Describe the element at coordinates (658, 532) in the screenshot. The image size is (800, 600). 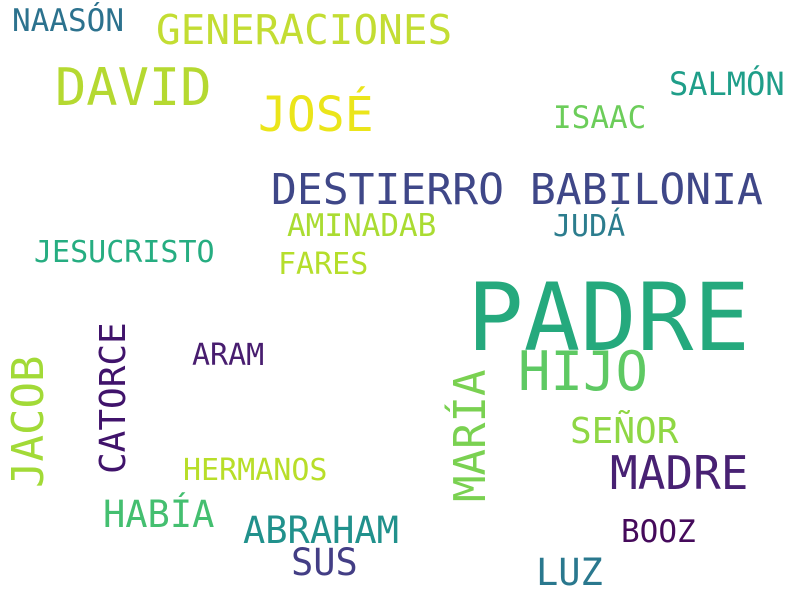
I see `word-booz: BOOZ` at that location.